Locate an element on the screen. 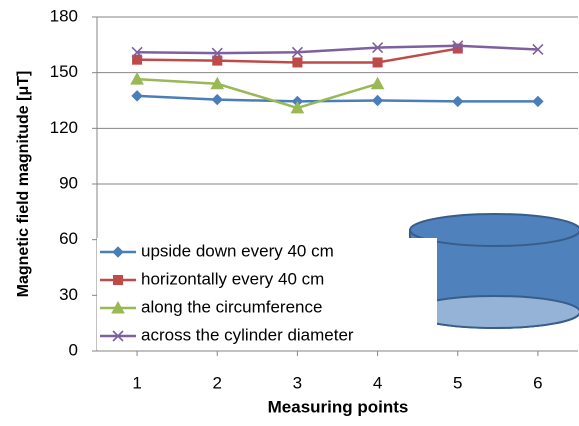 This screenshot has height=426, width=579. cylinder-top is located at coordinates (494, 230).